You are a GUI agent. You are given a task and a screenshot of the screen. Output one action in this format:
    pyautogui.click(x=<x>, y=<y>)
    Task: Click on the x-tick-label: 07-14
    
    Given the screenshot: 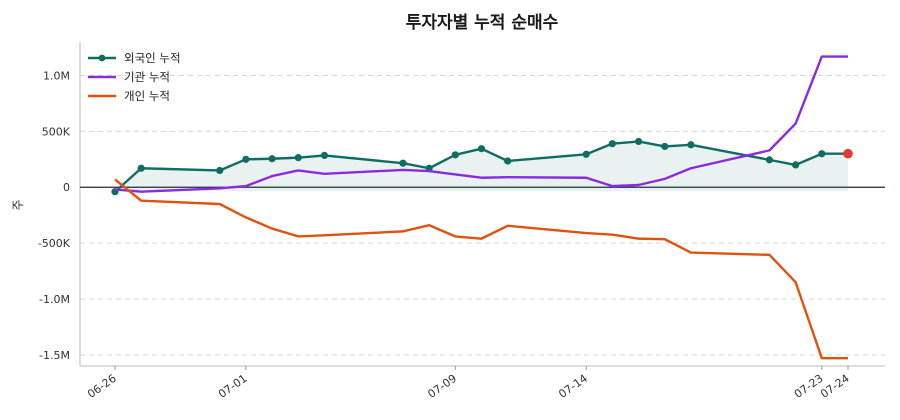 What is the action you would take?
    pyautogui.click(x=573, y=386)
    